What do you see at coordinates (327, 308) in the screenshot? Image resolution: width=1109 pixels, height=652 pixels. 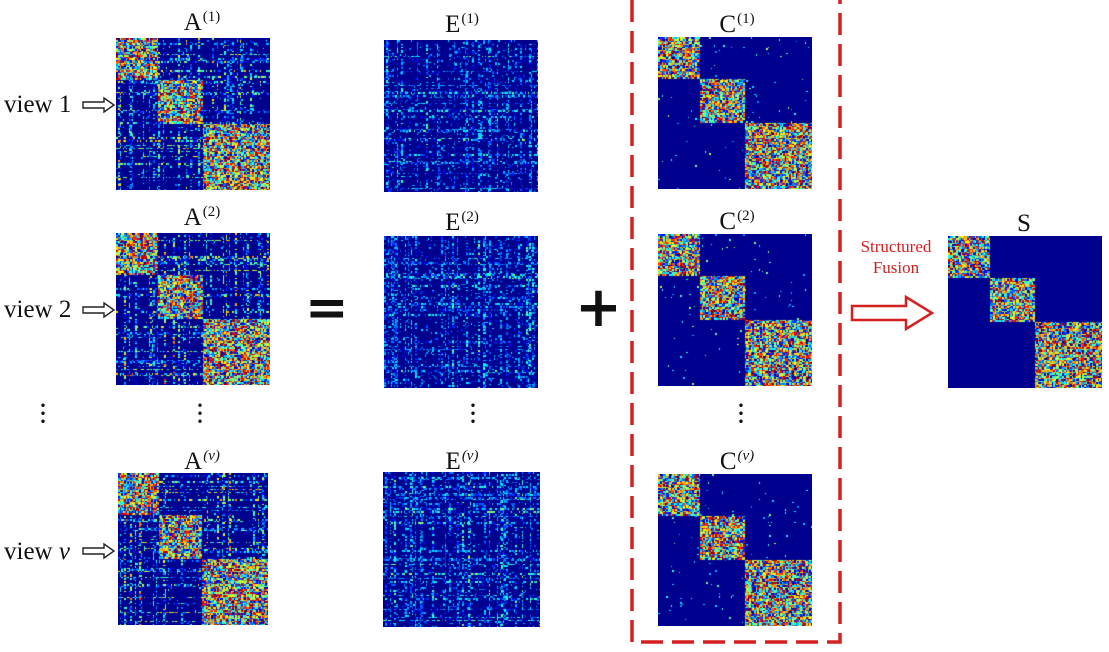 I see `equals-sign: =` at bounding box center [327, 308].